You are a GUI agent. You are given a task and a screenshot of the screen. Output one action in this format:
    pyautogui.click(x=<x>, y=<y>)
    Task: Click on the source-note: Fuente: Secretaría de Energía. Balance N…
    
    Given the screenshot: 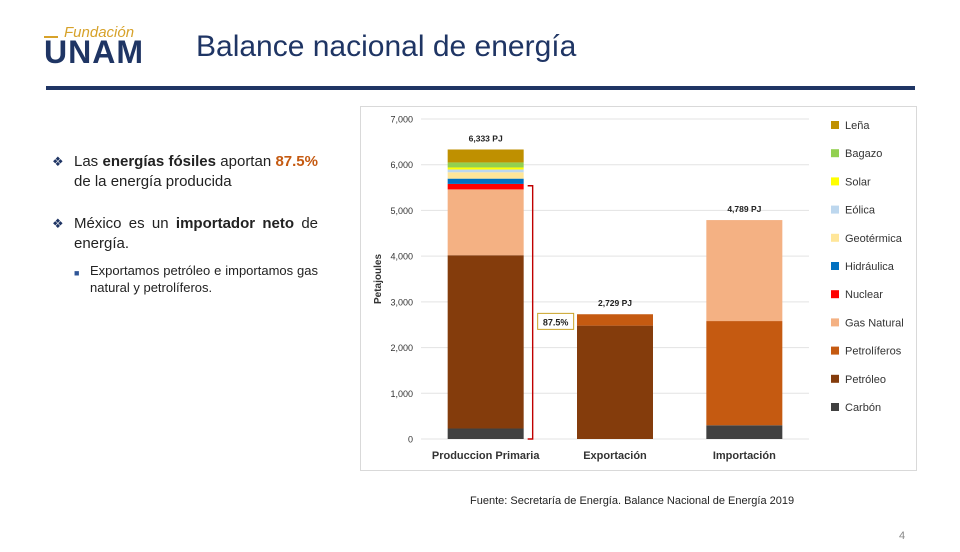 What is the action you would take?
    pyautogui.click(x=632, y=501)
    